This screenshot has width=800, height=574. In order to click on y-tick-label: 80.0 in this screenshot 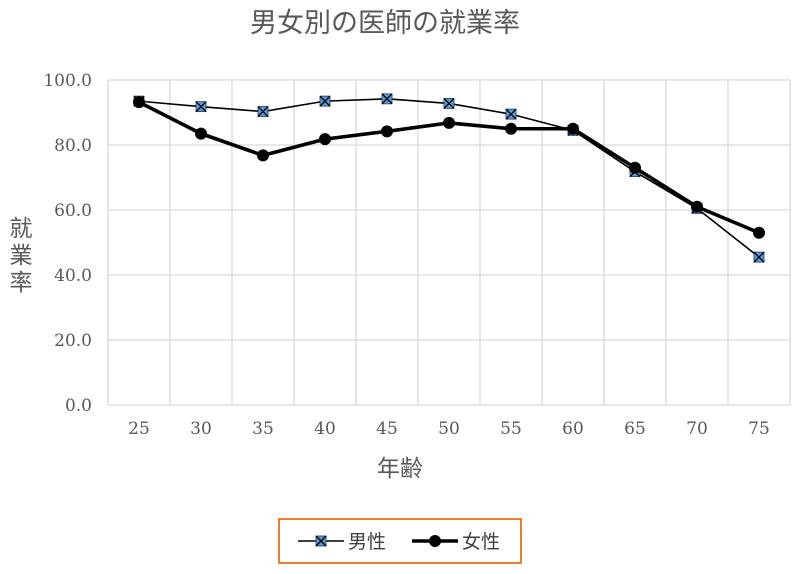, I will do `click(73, 146)`.